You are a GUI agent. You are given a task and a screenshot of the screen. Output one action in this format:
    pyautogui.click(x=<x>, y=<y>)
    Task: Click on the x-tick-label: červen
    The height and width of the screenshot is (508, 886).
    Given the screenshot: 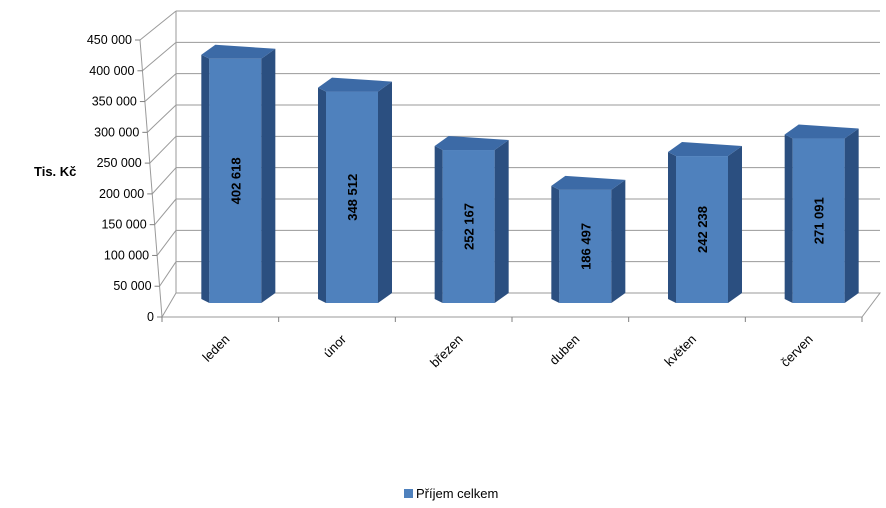 What is the action you would take?
    pyautogui.click(x=797, y=351)
    